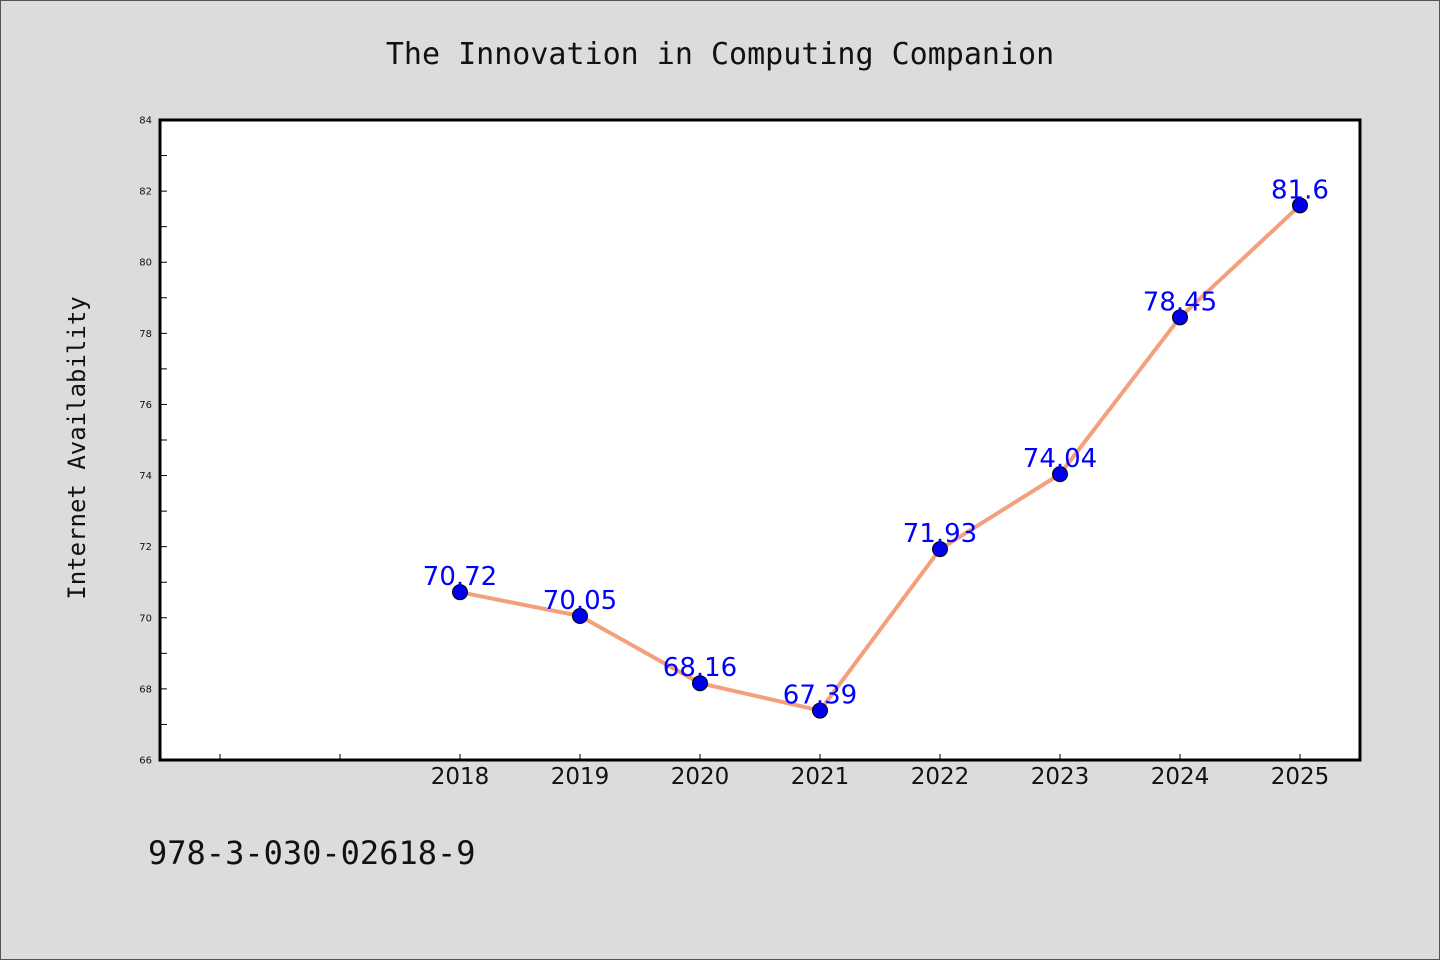  Describe the element at coordinates (1300, 777) in the screenshot. I see `x-tick-label: 2025` at that location.